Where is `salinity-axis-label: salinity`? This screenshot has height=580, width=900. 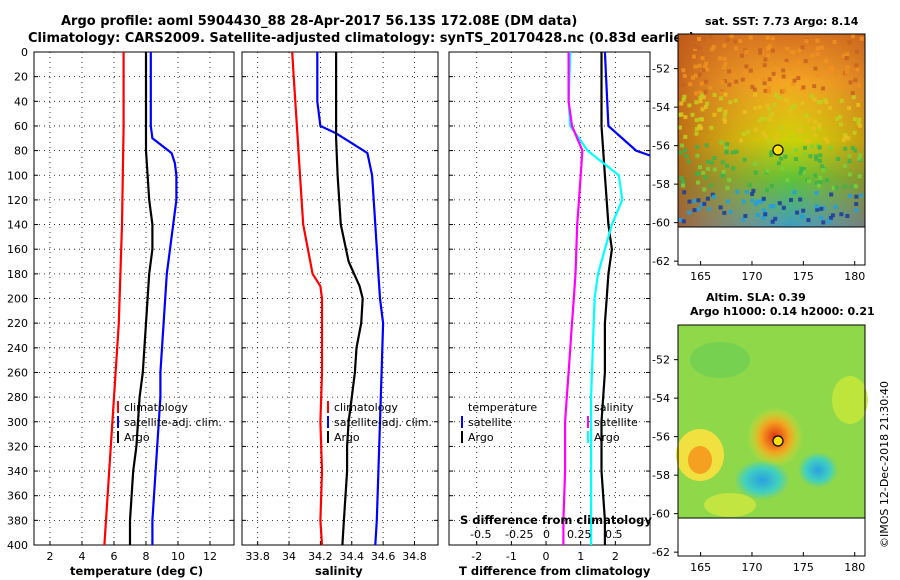 salinity-axis-label: salinity is located at coordinates (339, 571).